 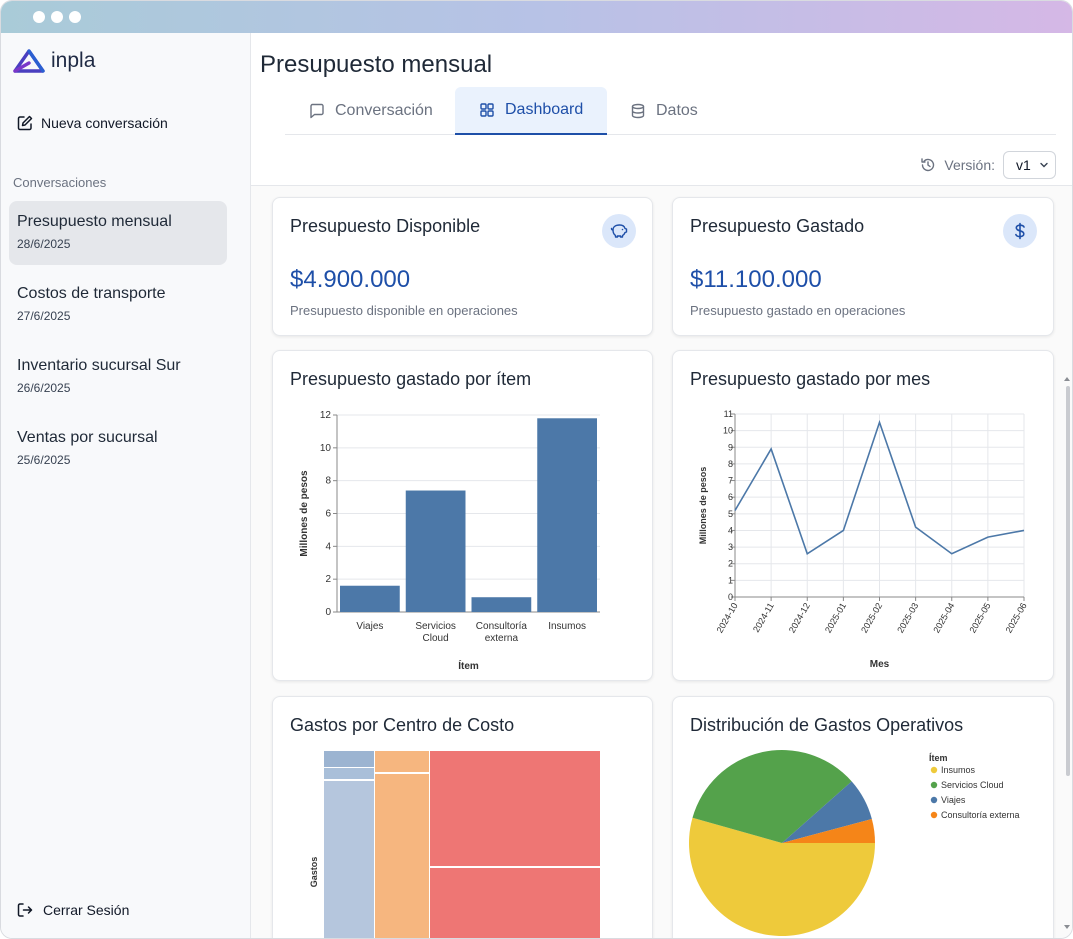 I want to click on x-tick-label: Cloud, so click(x=436, y=638).